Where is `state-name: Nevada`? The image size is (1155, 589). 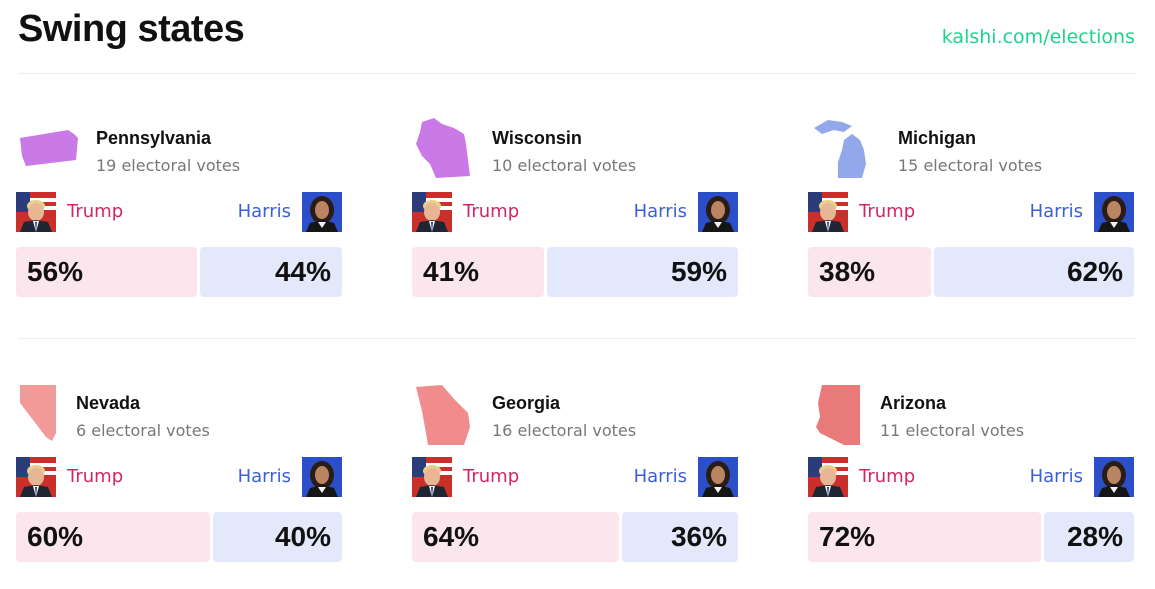 state-name: Nevada is located at coordinates (108, 403).